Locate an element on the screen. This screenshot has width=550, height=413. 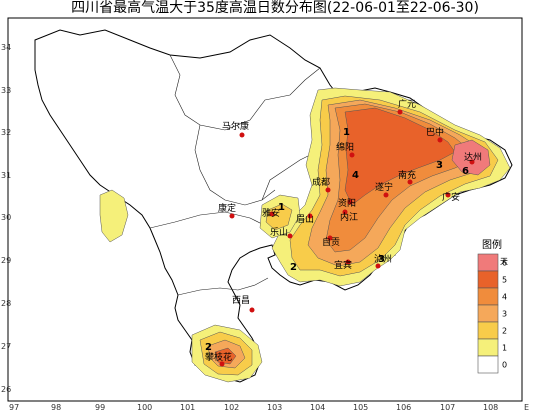
x-tick: 103 is located at coordinates (274, 407).